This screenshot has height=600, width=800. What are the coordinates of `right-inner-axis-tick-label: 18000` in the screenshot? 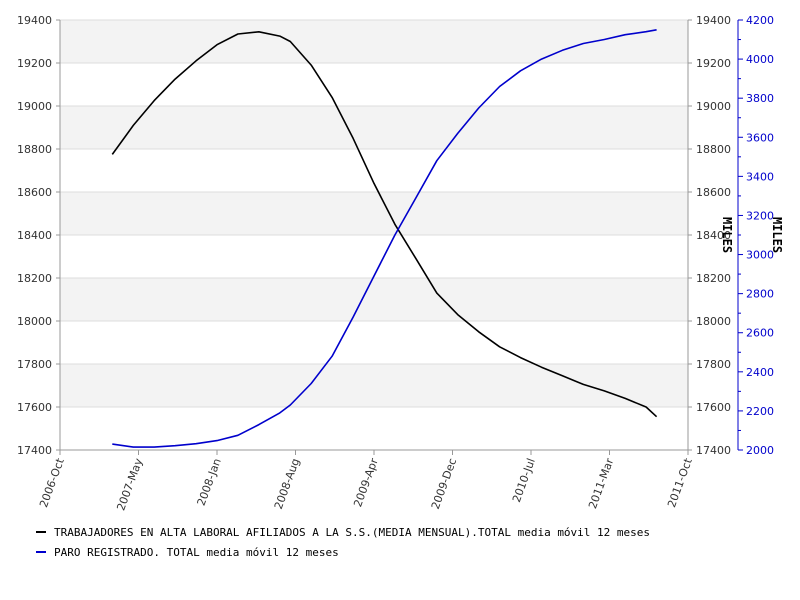 It's located at (713, 321).